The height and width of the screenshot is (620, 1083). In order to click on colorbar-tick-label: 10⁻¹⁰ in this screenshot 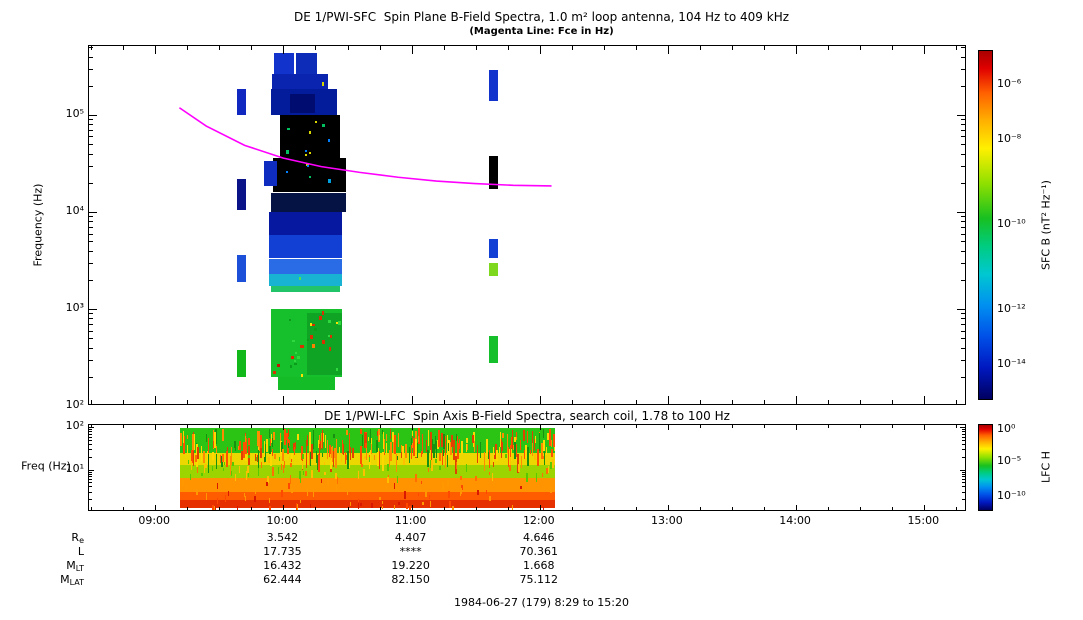, I will do `click(1011, 223)`.